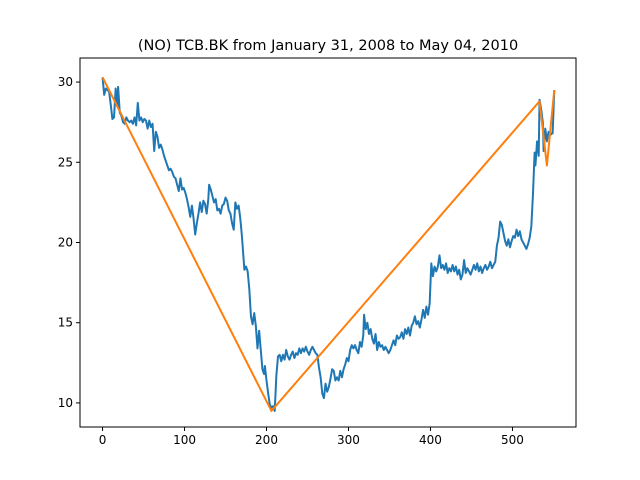 This screenshot has width=640, height=480. What do you see at coordinates (65, 323) in the screenshot?
I see `y-tick-label-1: 15` at bounding box center [65, 323].